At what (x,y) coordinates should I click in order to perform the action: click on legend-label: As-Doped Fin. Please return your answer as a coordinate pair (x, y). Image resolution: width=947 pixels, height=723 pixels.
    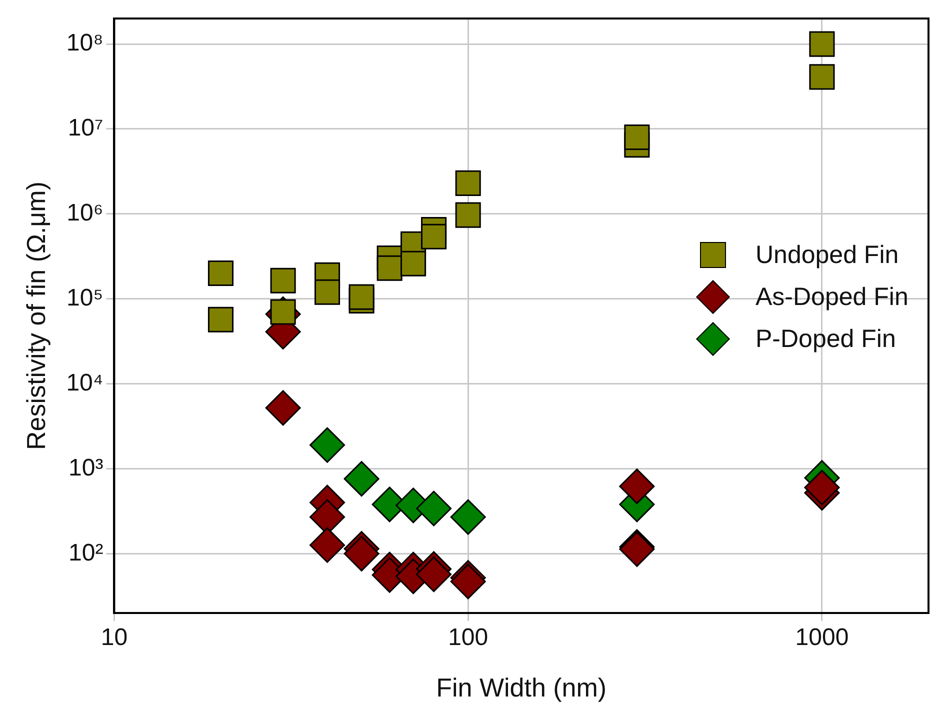
    Looking at the image, I should click on (832, 297).